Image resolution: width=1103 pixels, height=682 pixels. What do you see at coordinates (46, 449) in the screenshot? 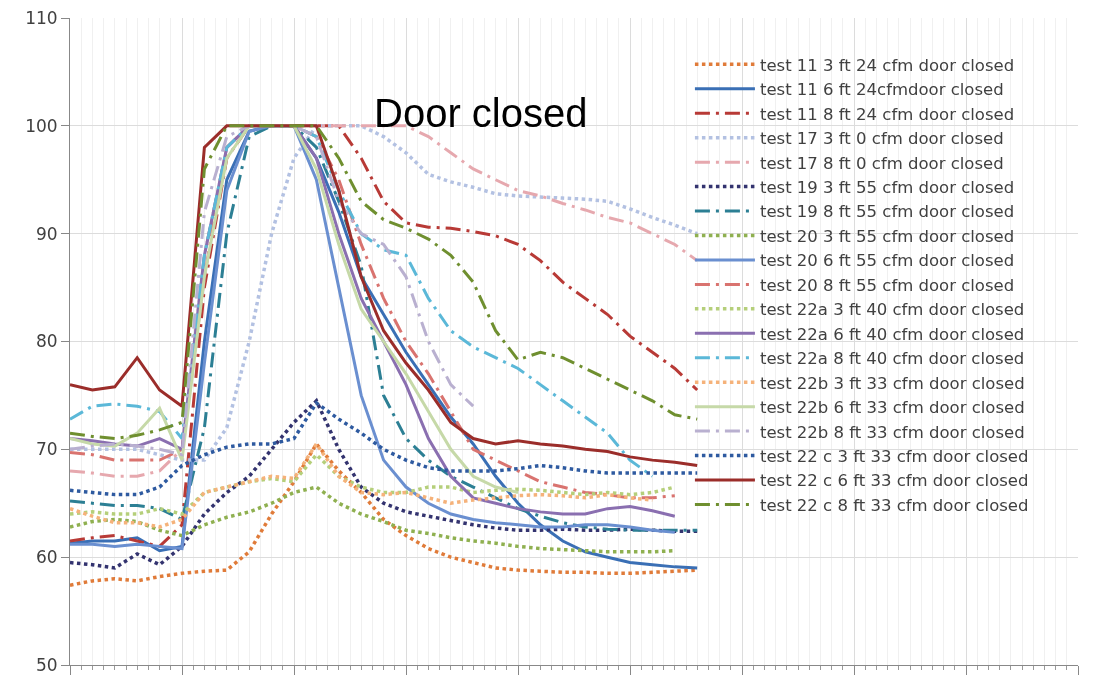
I see `y-tick-label: 70` at bounding box center [46, 449].